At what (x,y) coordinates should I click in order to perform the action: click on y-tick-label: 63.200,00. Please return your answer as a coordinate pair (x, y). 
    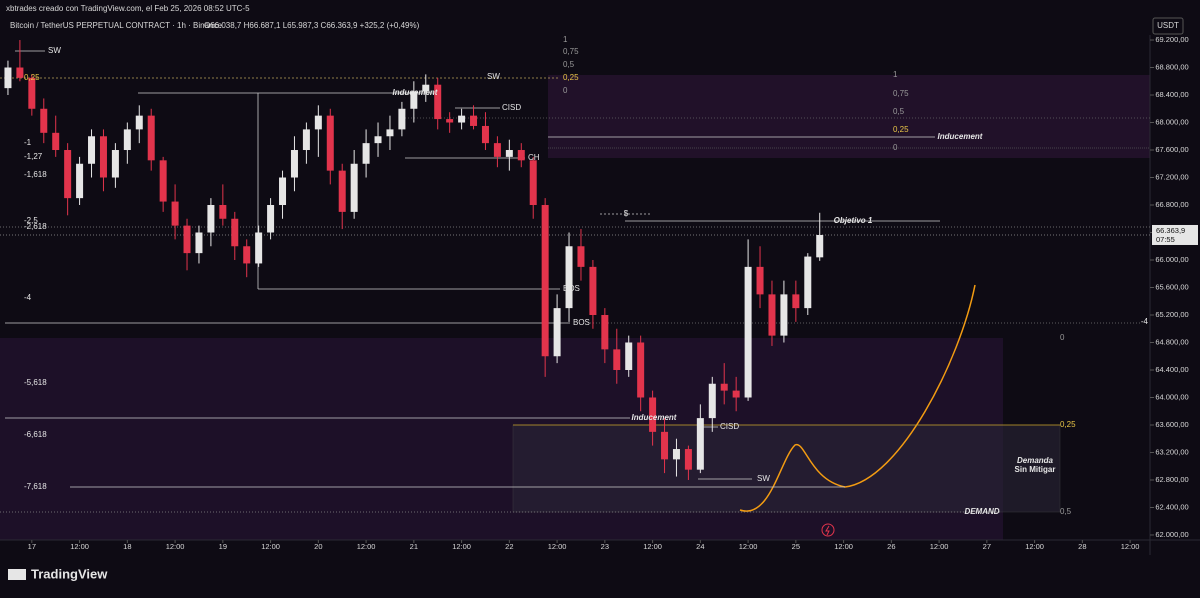
    Looking at the image, I should click on (1171, 451).